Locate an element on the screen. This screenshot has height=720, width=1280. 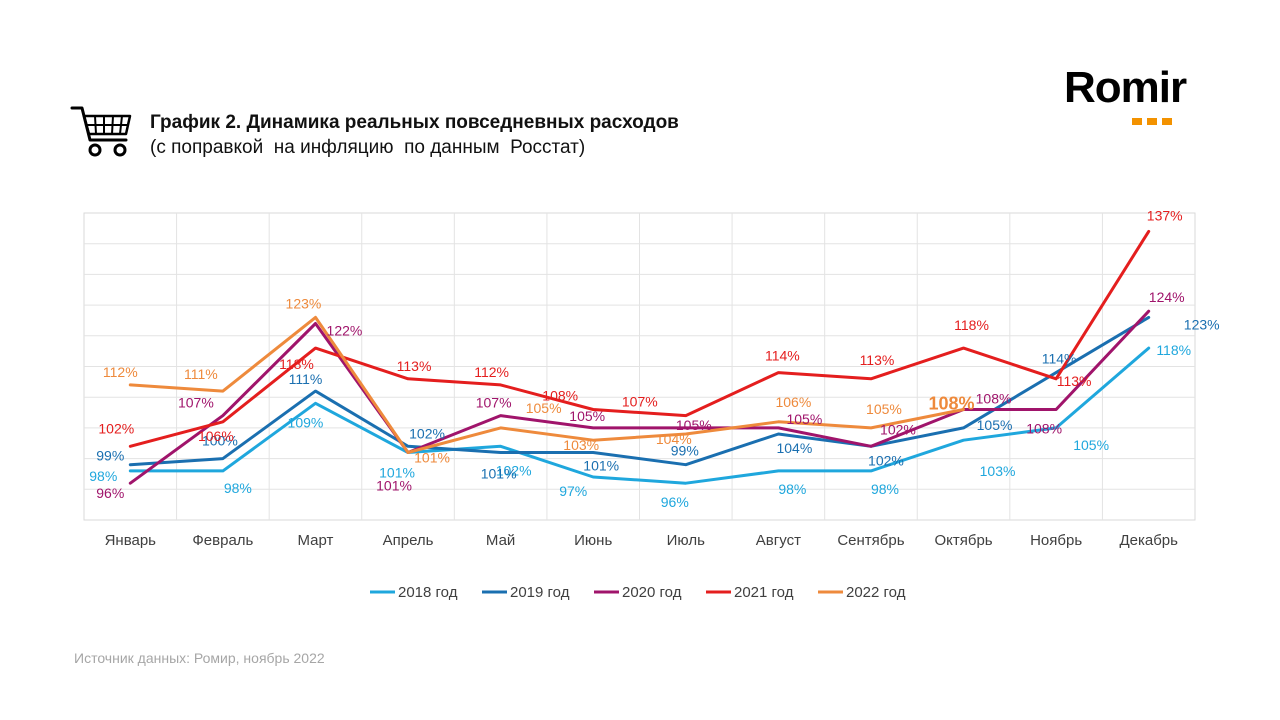
data-label: 96% is located at coordinates (110, 493).